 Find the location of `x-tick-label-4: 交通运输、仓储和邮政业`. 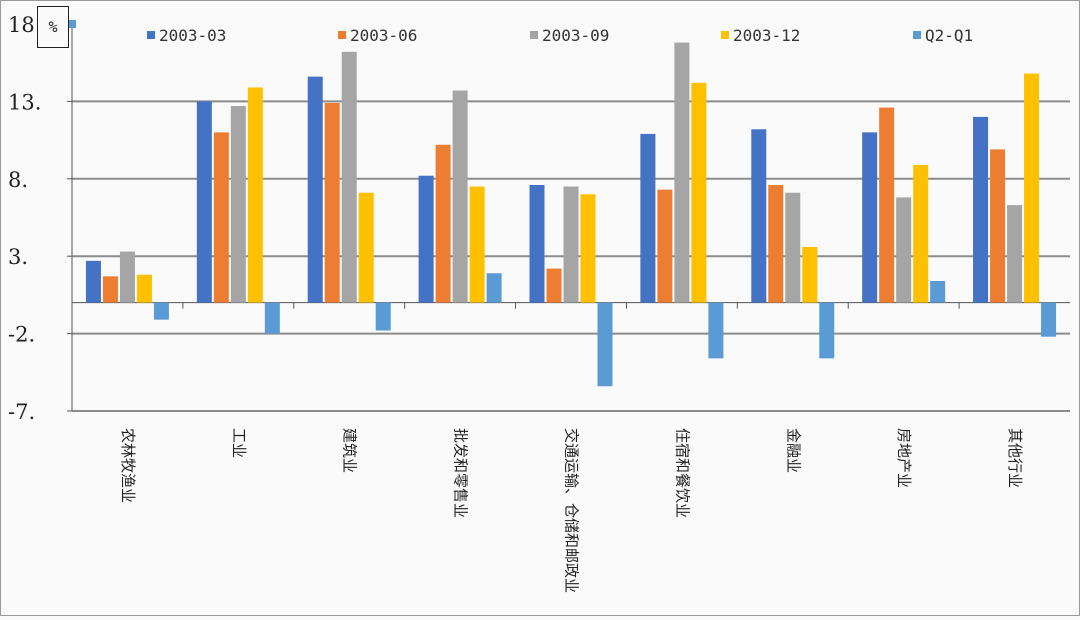

x-tick-label-4: 交通运输、仓储和邮政业 is located at coordinates (572, 510).